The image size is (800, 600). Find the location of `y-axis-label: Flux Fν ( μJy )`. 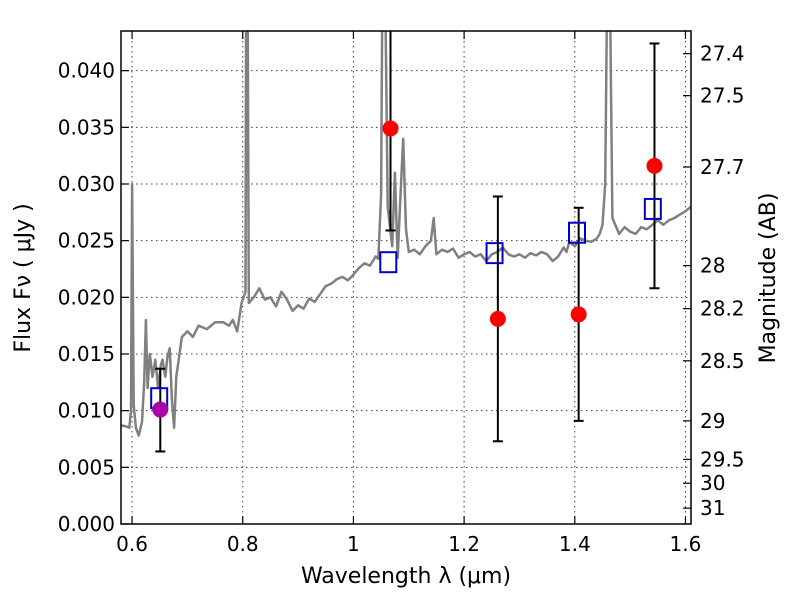

y-axis-label: Flux Fν ( μJy ) is located at coordinates (23, 277).